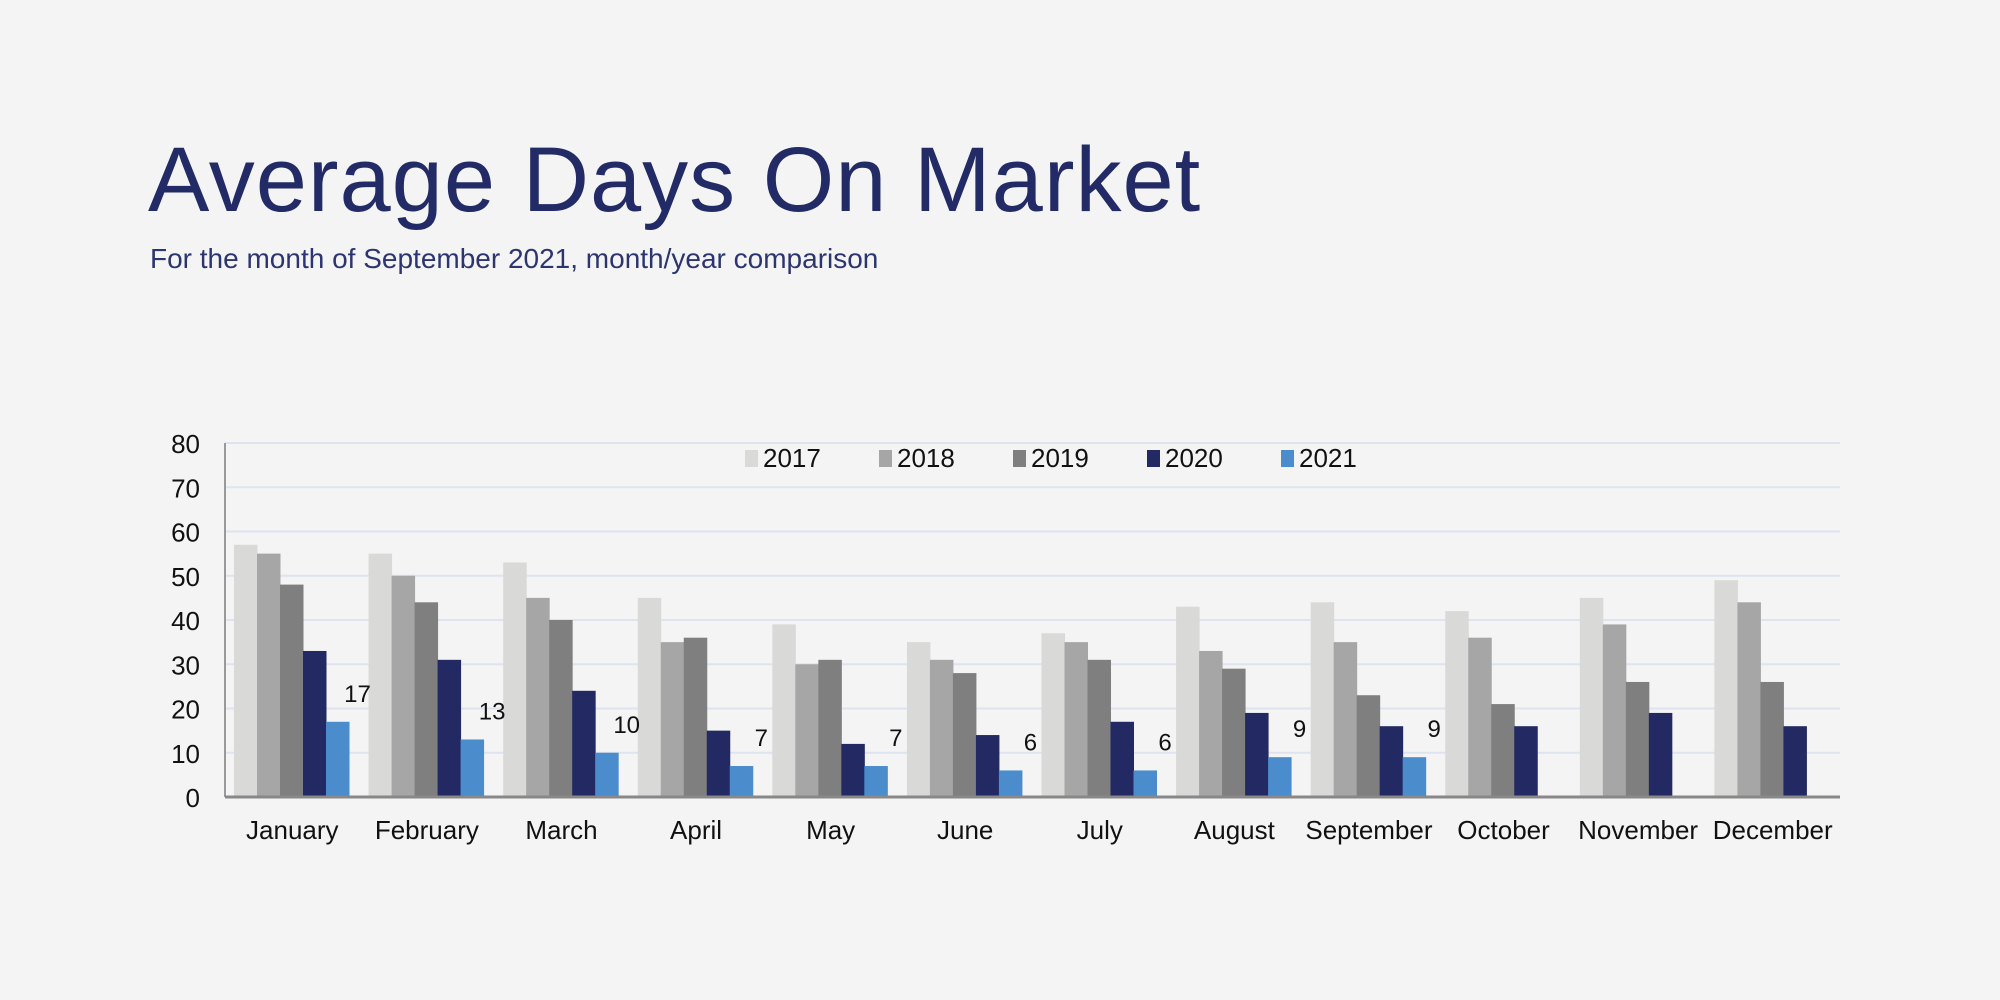 The height and width of the screenshot is (1000, 2000). I want to click on y-tick-label: 20, so click(185, 710).